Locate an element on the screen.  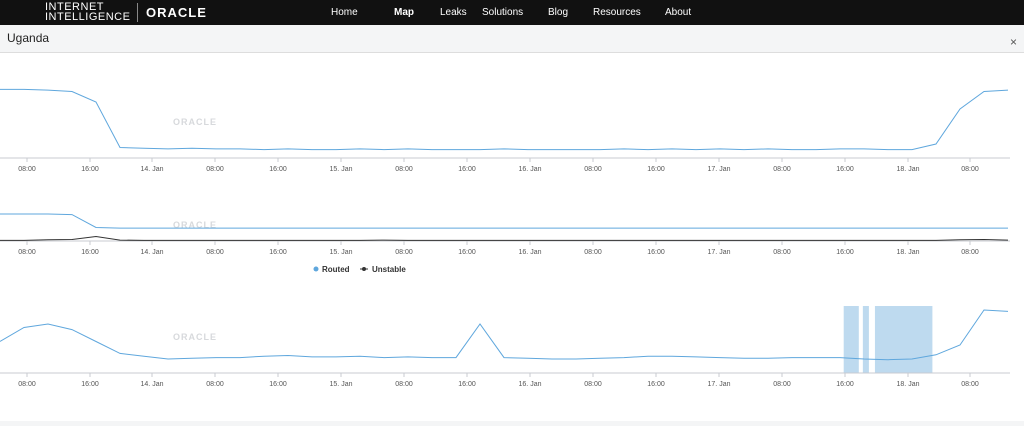
page-title: Uganda is located at coordinates (28, 38).